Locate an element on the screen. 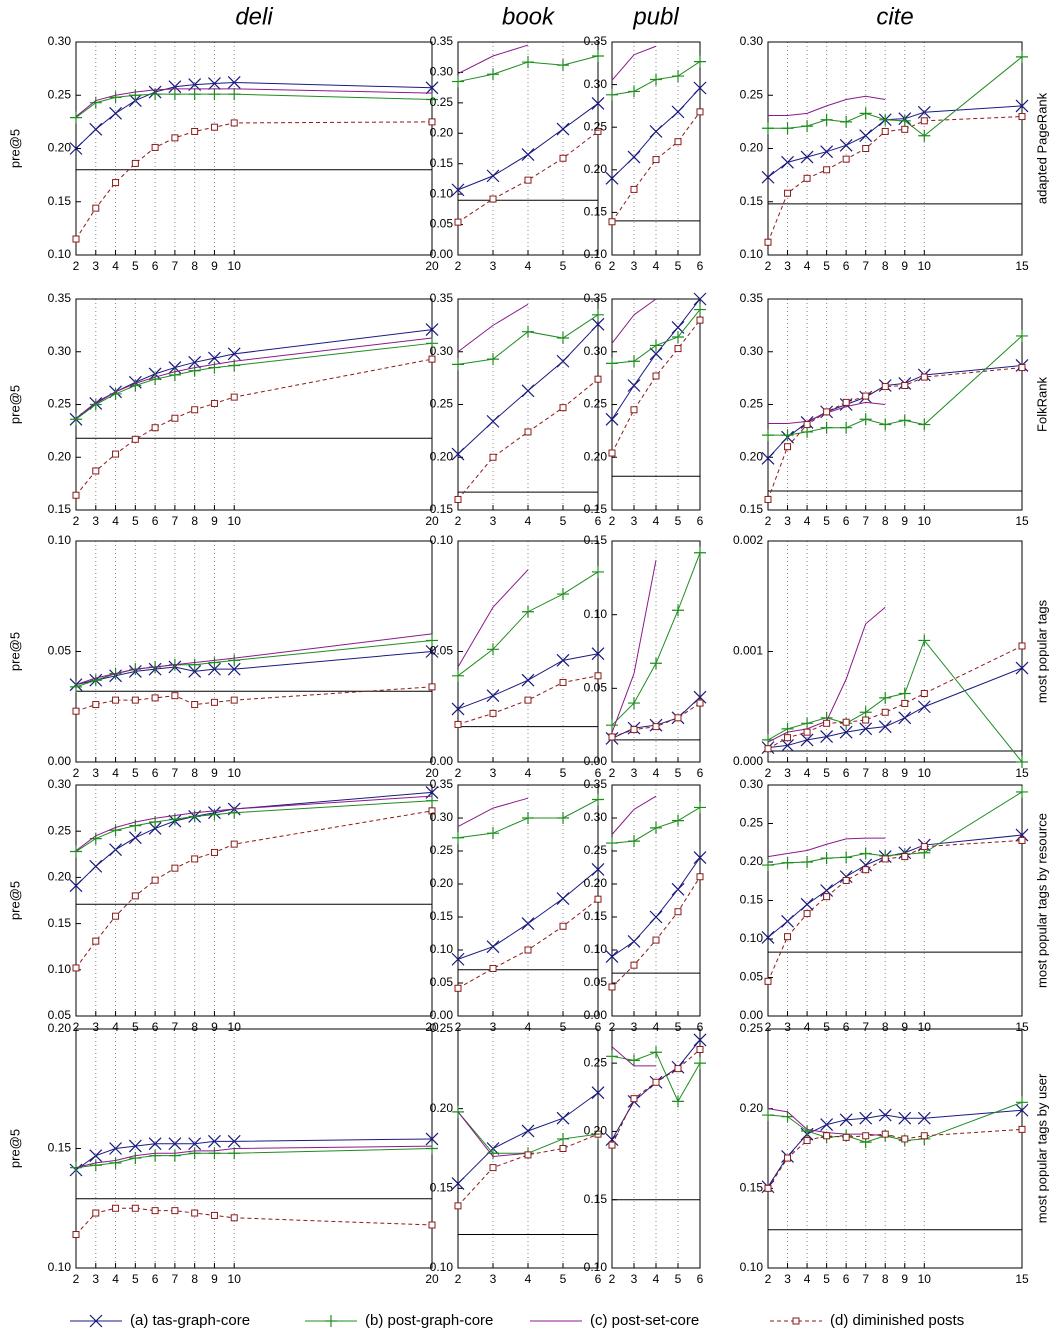  panel: 2 3 4 5 6 0.00 0.05 0.10 0.15 0.20 0.25 0.30 0.35 is located at coordinates (517, 153).